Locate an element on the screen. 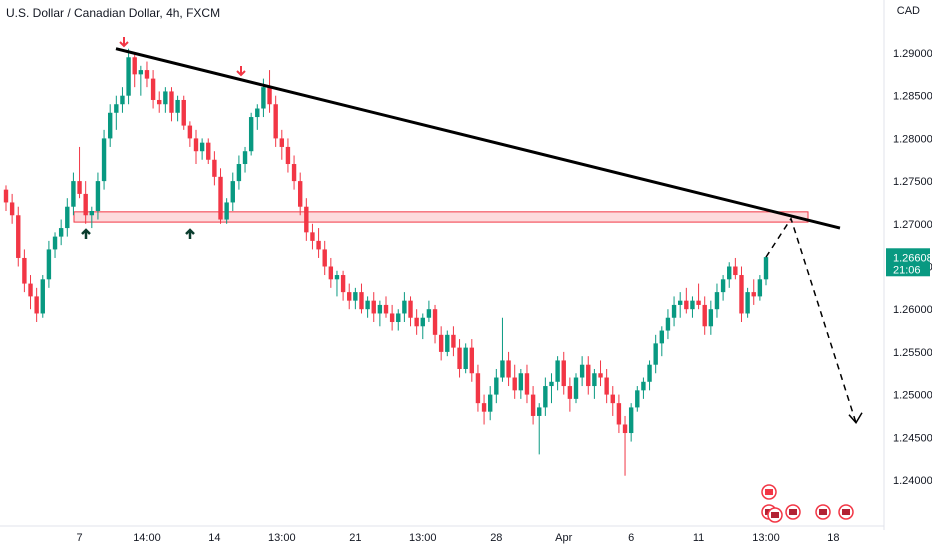  event-markers is located at coordinates (807, 503).